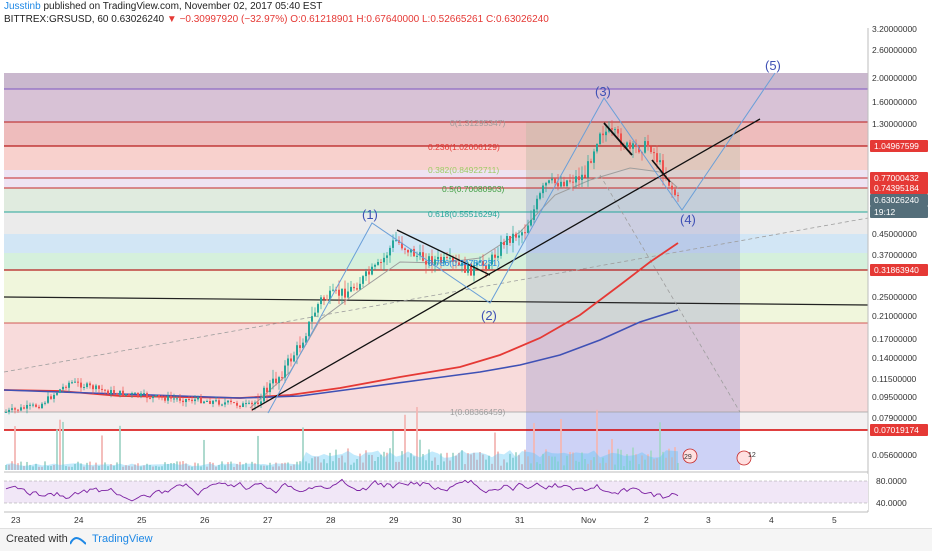 The width and height of the screenshot is (932, 551). What do you see at coordinates (773, 65) in the screenshot?
I see `wave-label-5: (5)` at bounding box center [773, 65].